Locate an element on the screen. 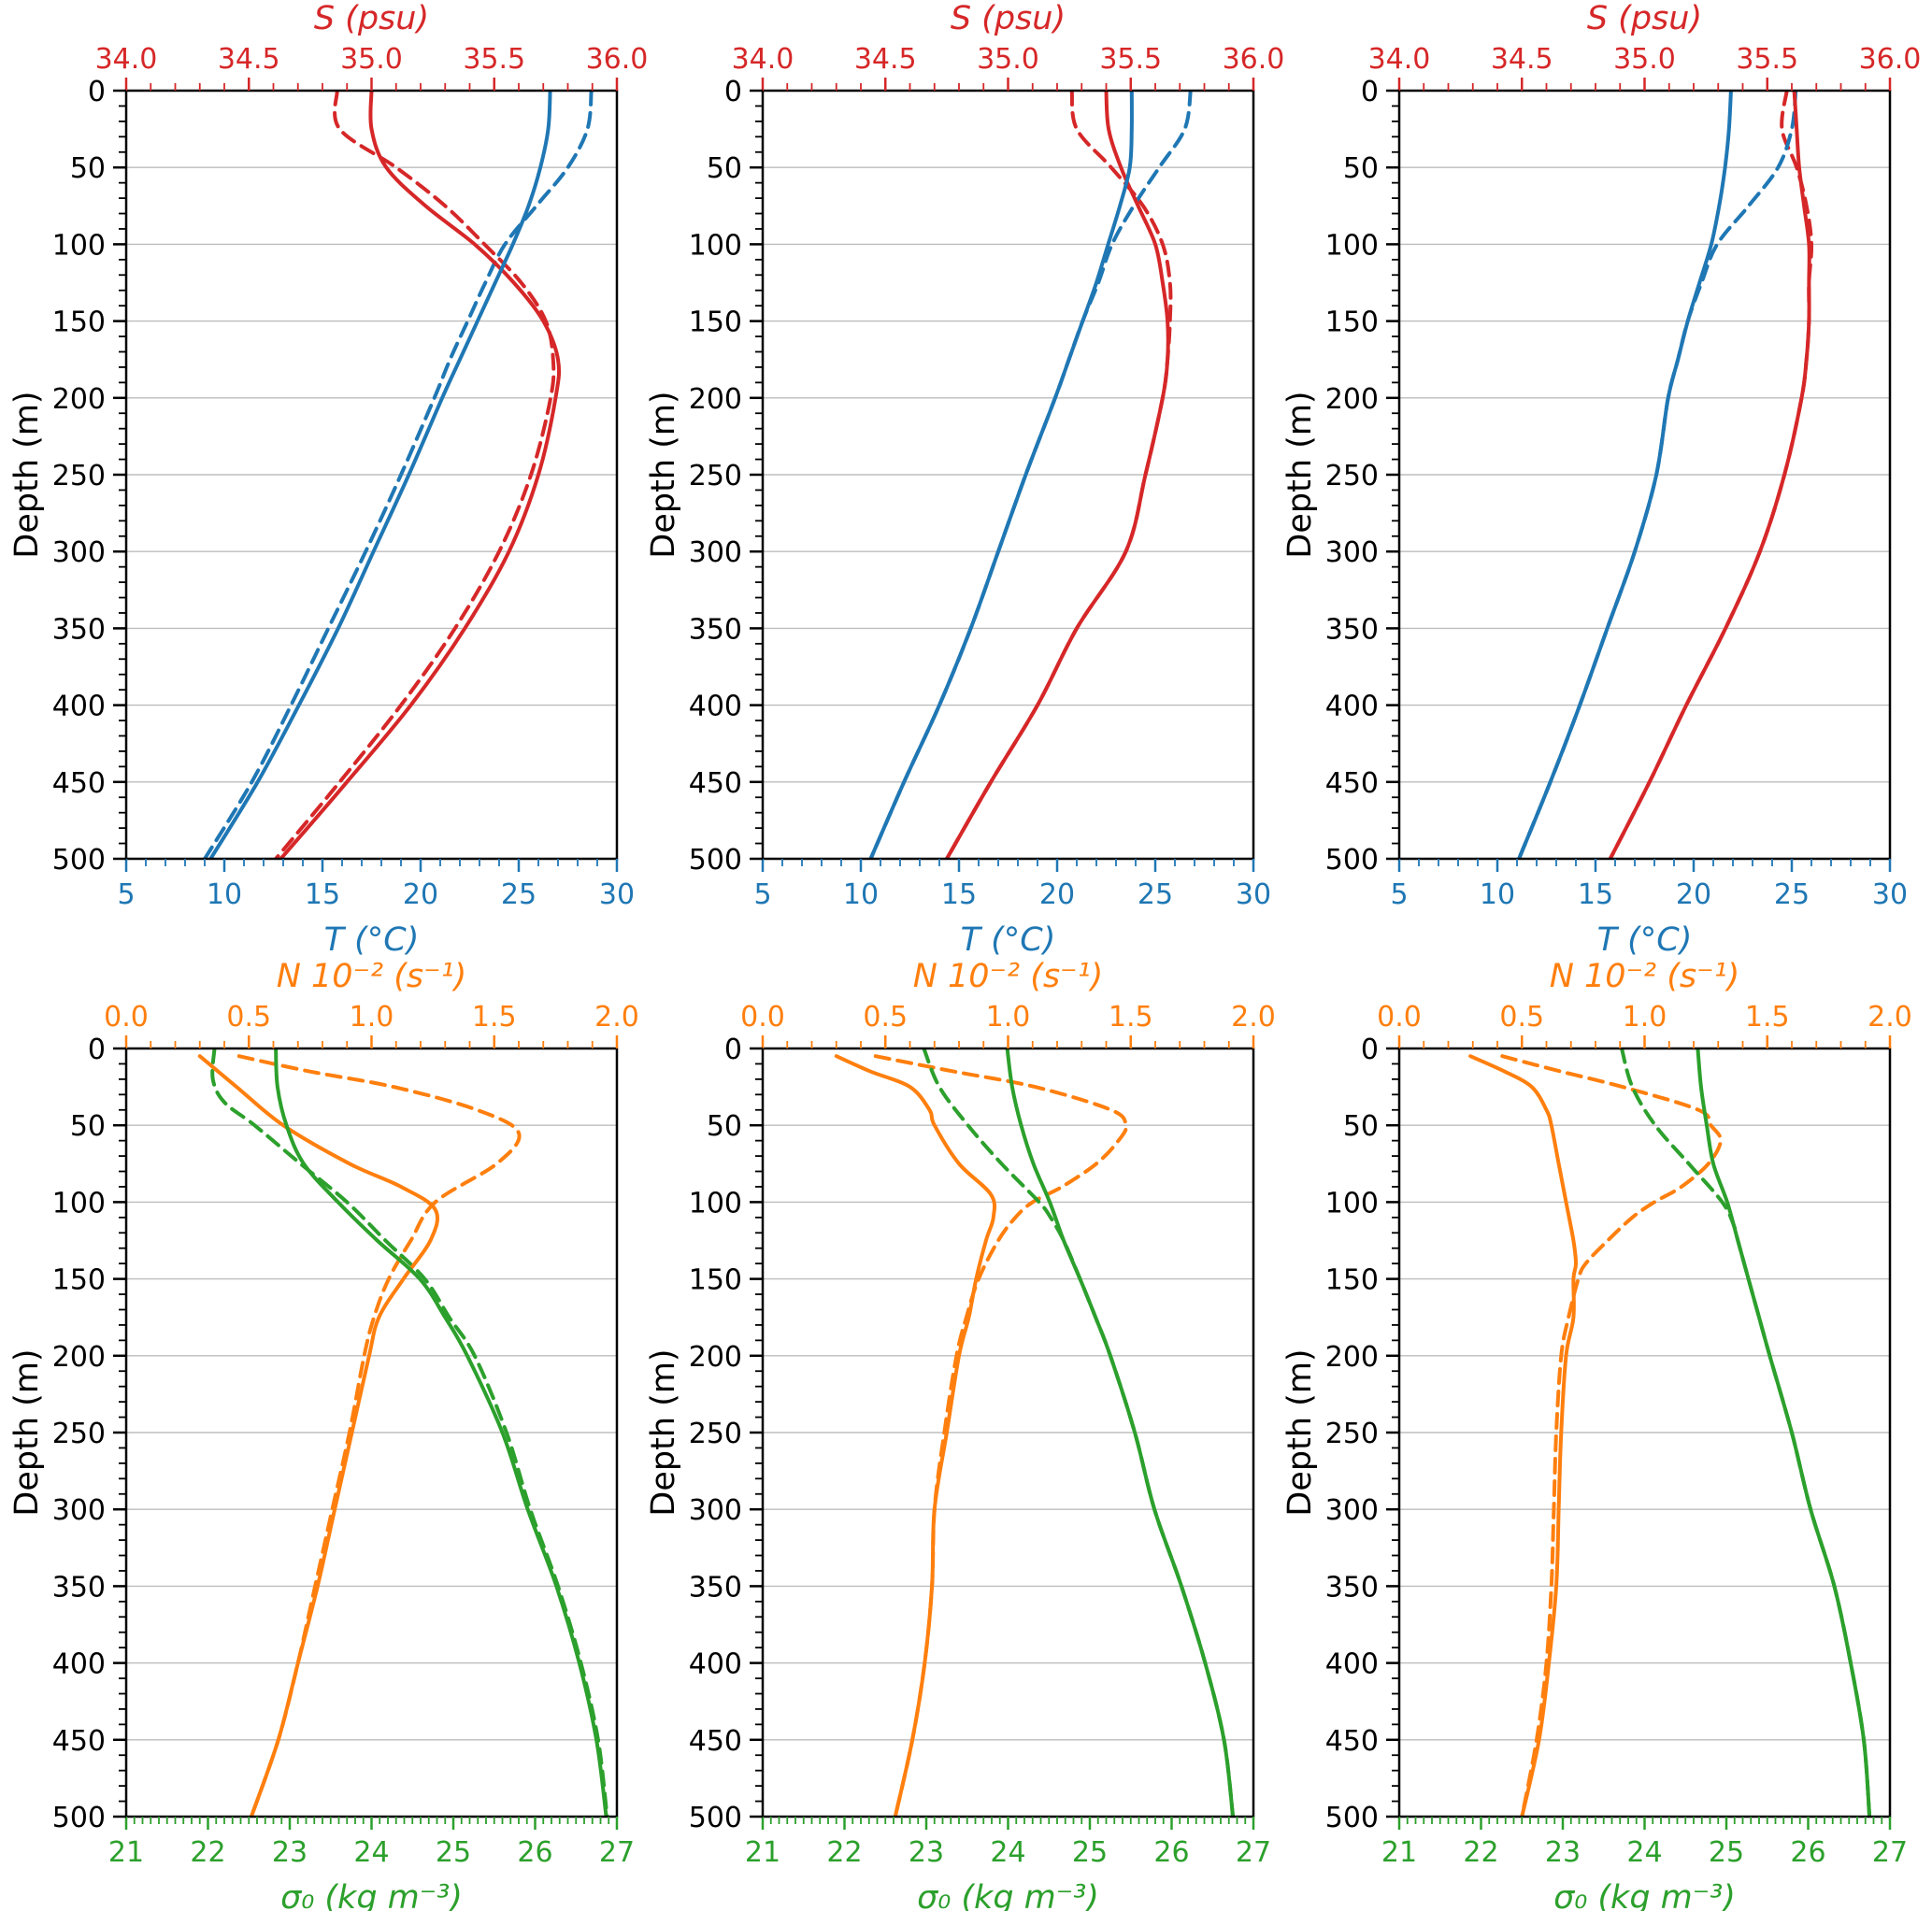 The height and width of the screenshot is (1911, 1932). tick-label-top: 35.5 is located at coordinates (1130, 59).